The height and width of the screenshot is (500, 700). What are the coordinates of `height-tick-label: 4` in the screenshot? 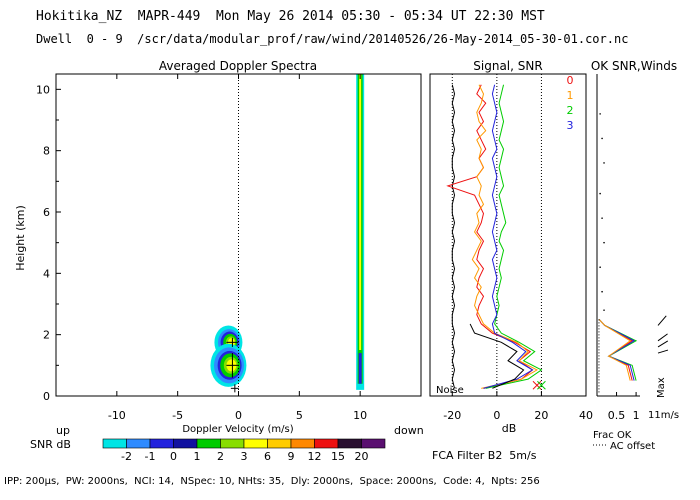 It's located at (46, 273).